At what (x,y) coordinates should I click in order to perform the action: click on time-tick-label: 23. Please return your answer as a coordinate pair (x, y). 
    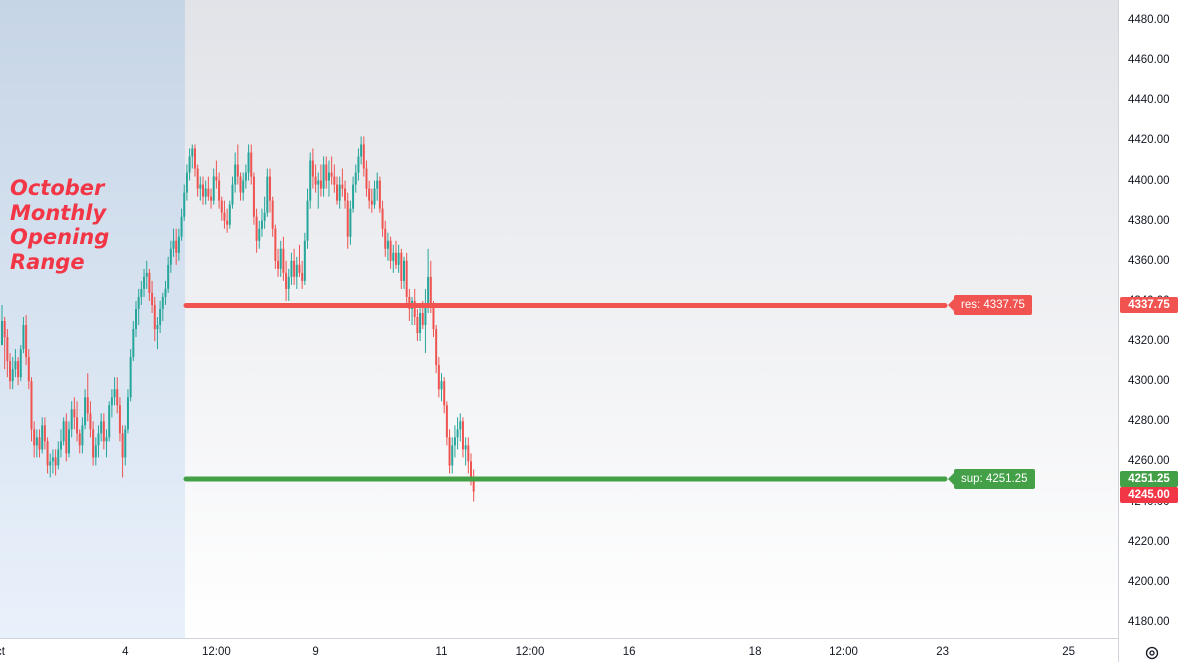
    Looking at the image, I should click on (943, 652).